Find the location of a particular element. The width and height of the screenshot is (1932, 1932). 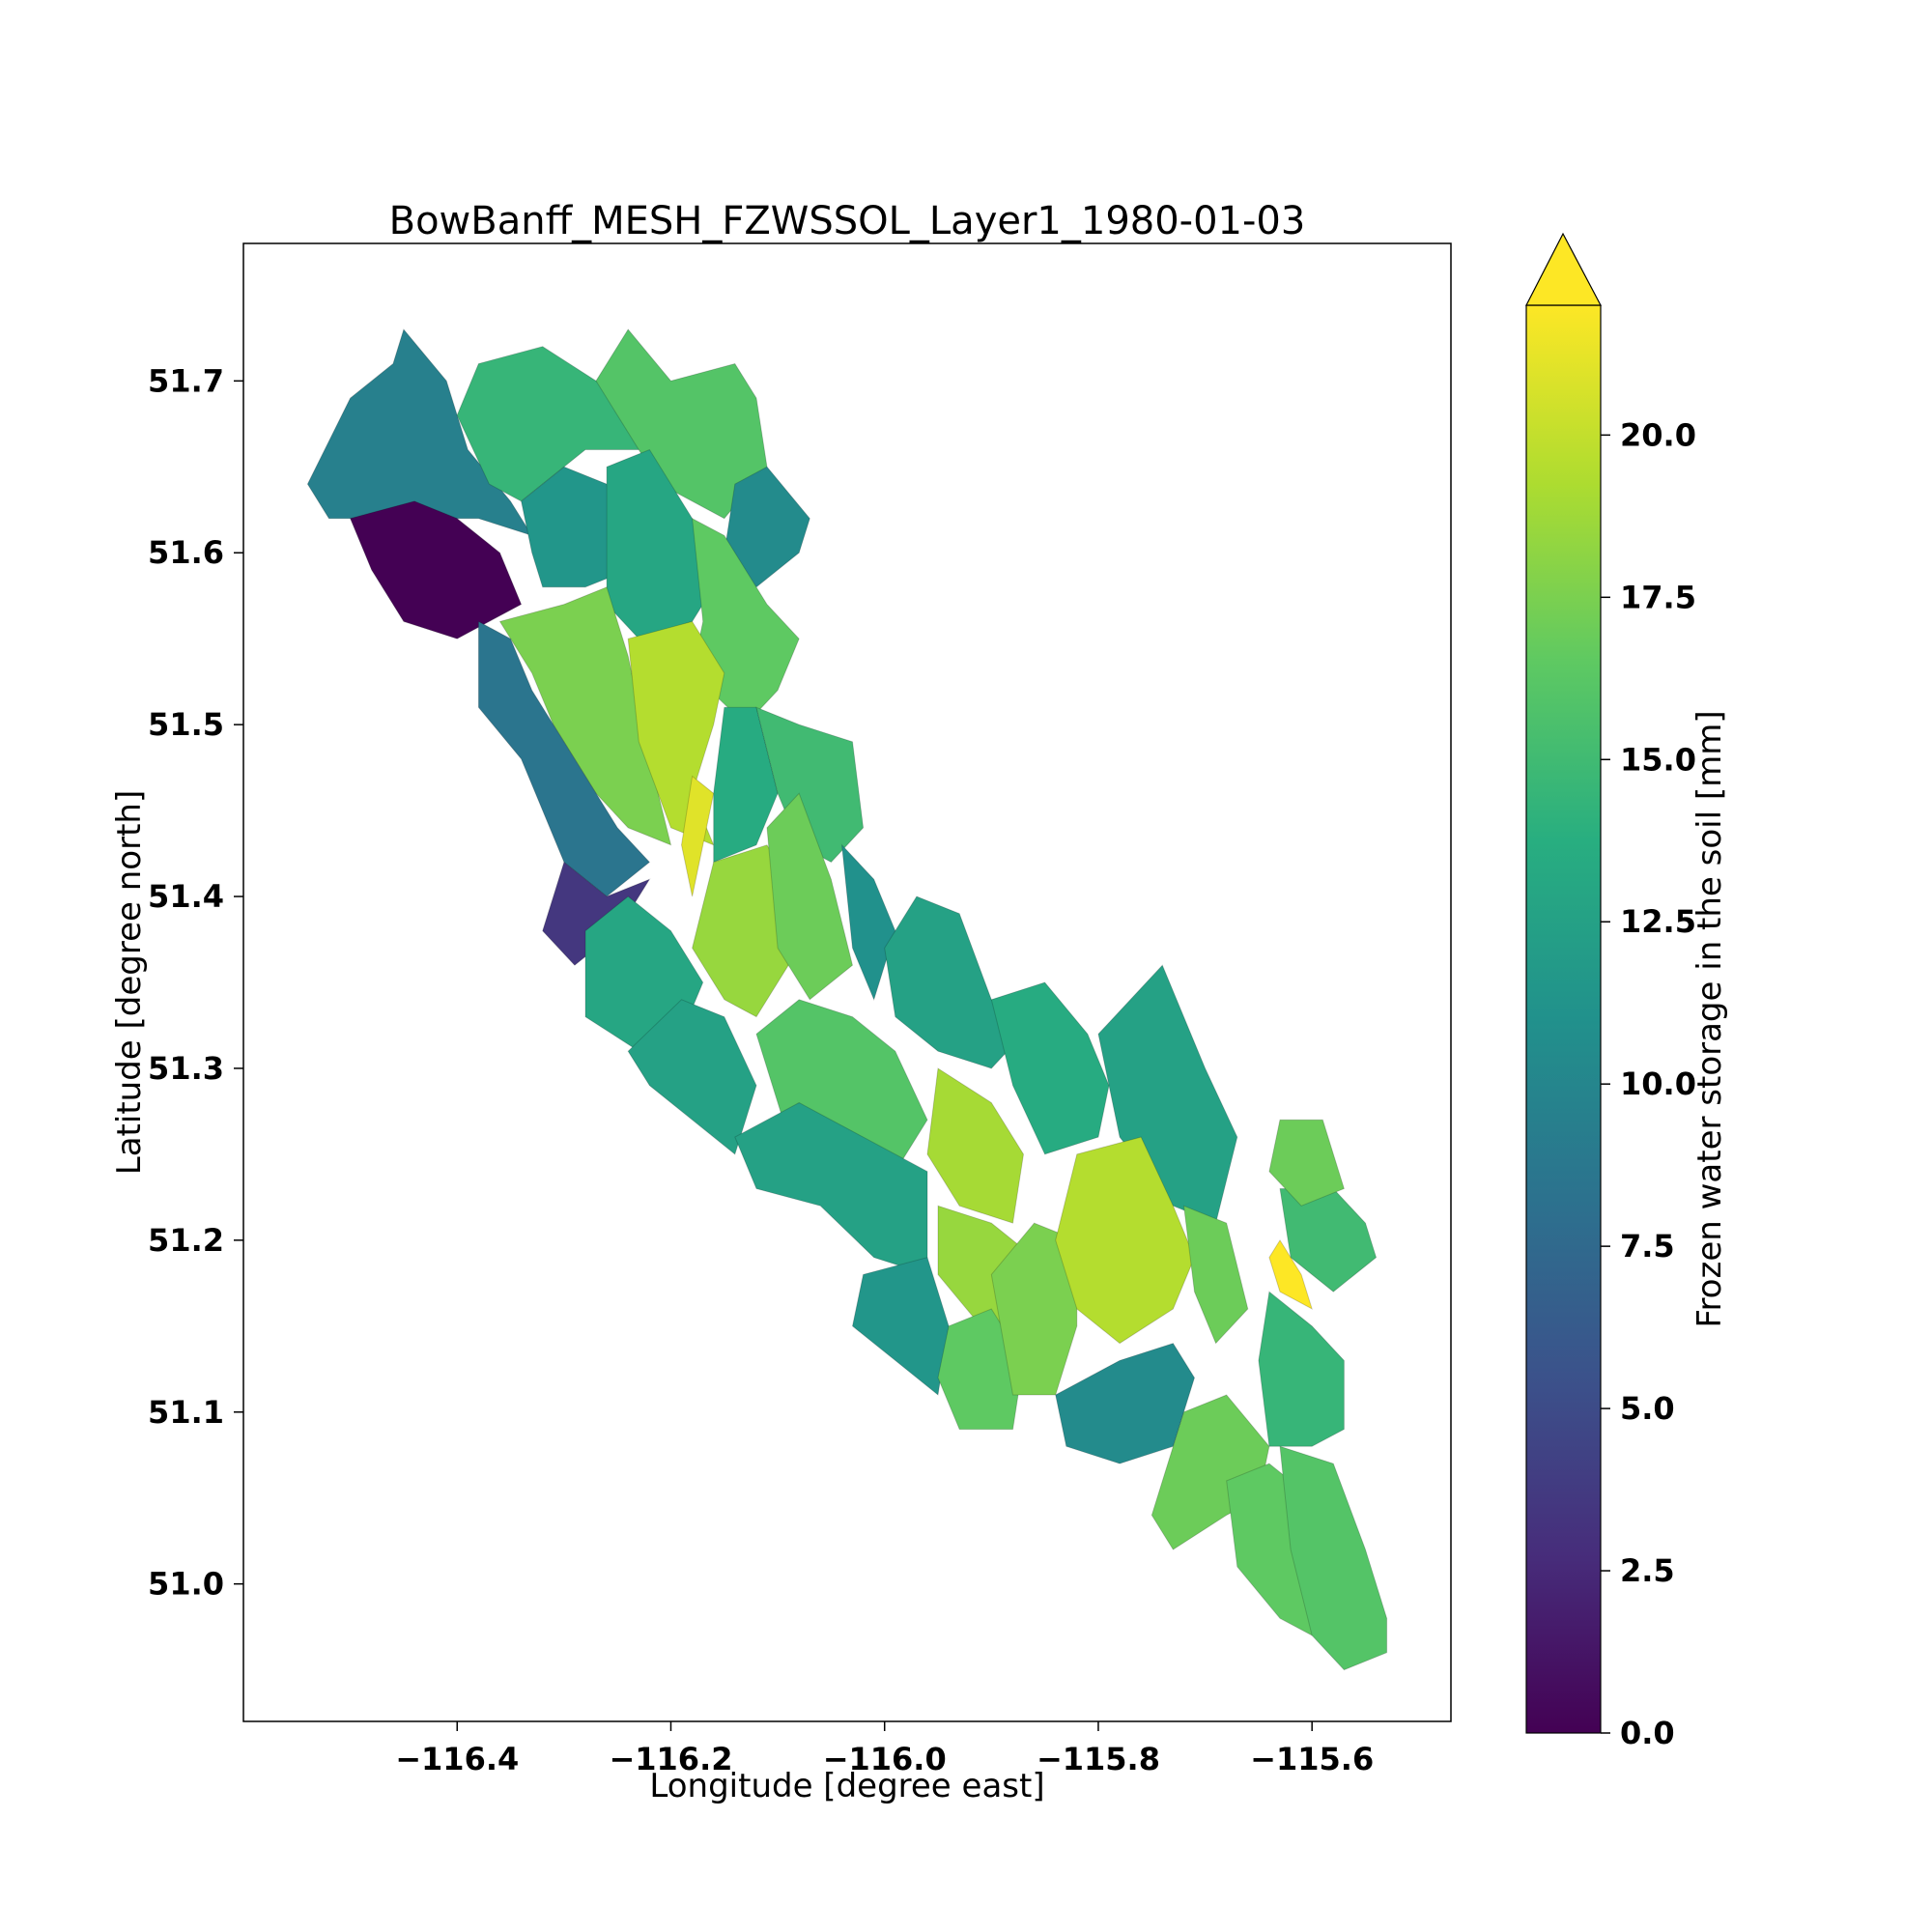

colorbar-tick-label: 0.0 is located at coordinates (1647, 1733).